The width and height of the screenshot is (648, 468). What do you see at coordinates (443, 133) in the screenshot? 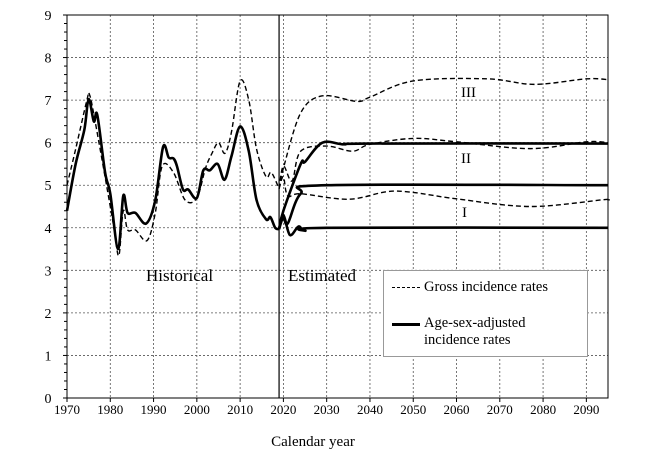
I see `series-line-gross-incidence-rates-iii` at bounding box center [443, 133].